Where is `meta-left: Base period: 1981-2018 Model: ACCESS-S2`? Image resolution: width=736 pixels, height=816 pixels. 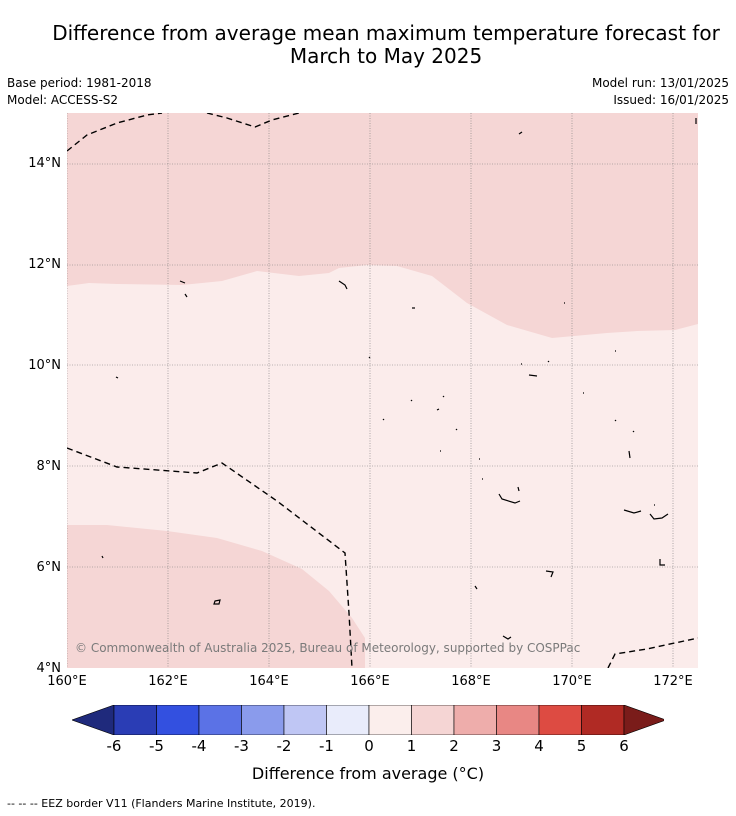
meta-left: Base period: 1981-2018 Model: ACCESS-S2 is located at coordinates (79, 92).